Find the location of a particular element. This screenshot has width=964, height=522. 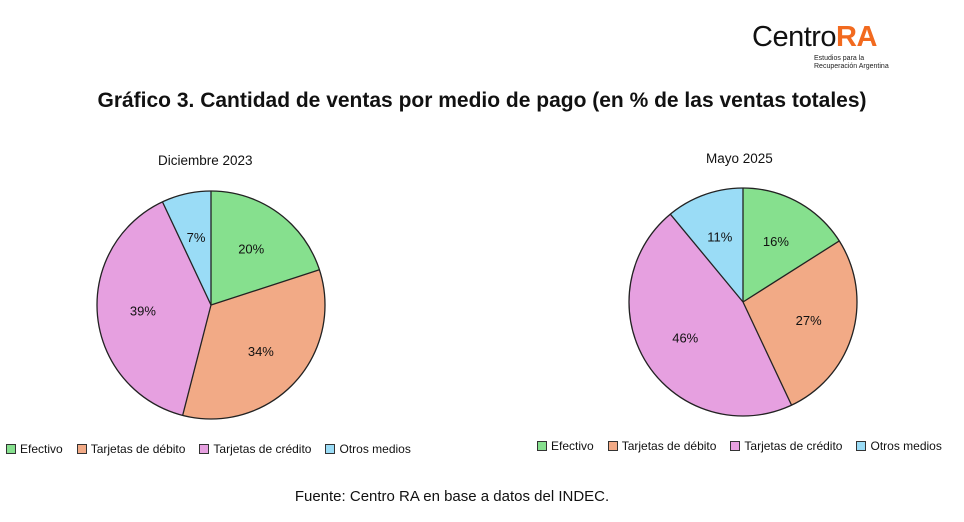

logo-subtitle-line1: Estudios para la is located at coordinates (839, 58).